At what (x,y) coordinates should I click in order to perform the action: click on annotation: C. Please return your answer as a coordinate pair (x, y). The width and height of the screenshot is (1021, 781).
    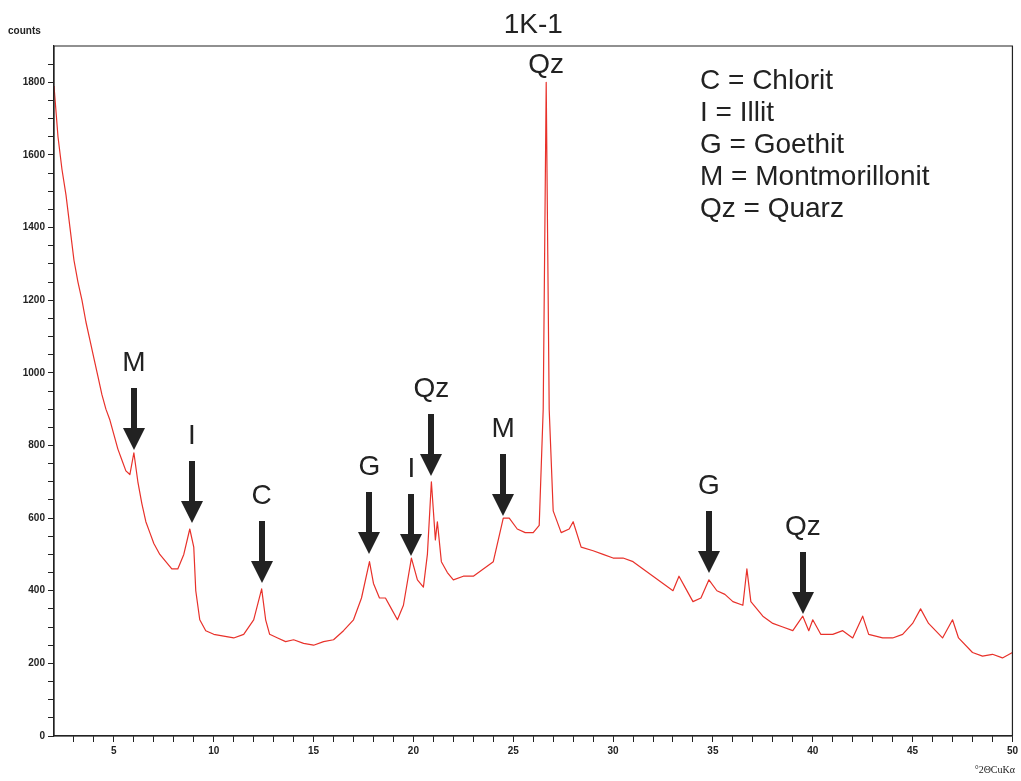
    Looking at the image, I should click on (261, 495).